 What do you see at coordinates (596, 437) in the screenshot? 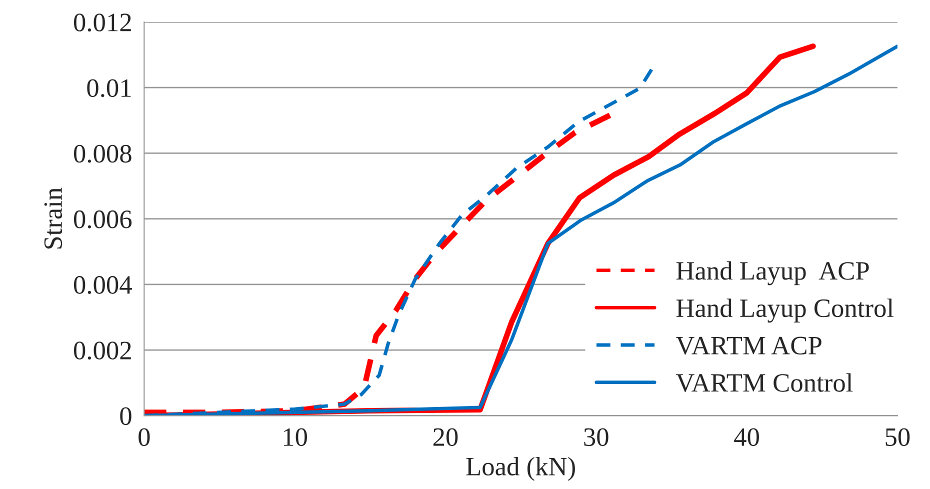
I see `x-tick-label: 30` at bounding box center [596, 437].